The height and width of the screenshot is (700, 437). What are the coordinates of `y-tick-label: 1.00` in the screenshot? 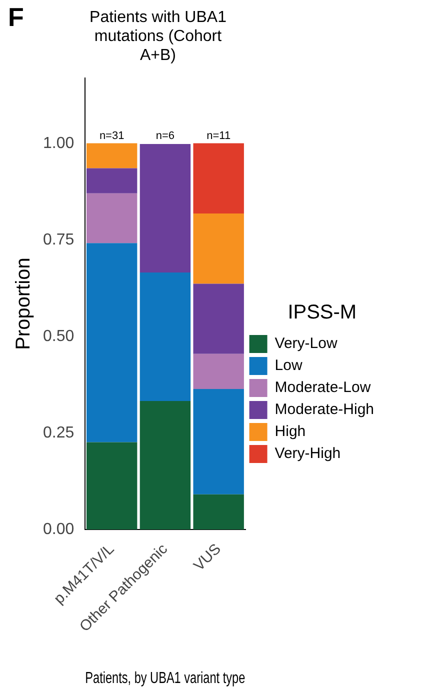 It's located at (58, 143).